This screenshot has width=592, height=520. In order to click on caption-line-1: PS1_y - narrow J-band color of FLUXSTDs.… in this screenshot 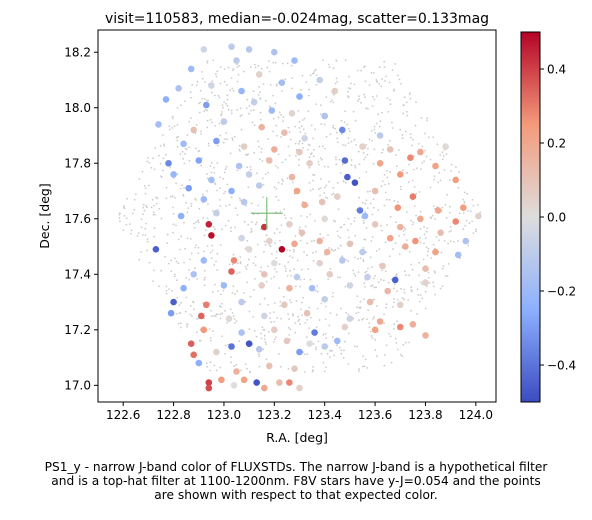, I will do `click(296, 467)`.